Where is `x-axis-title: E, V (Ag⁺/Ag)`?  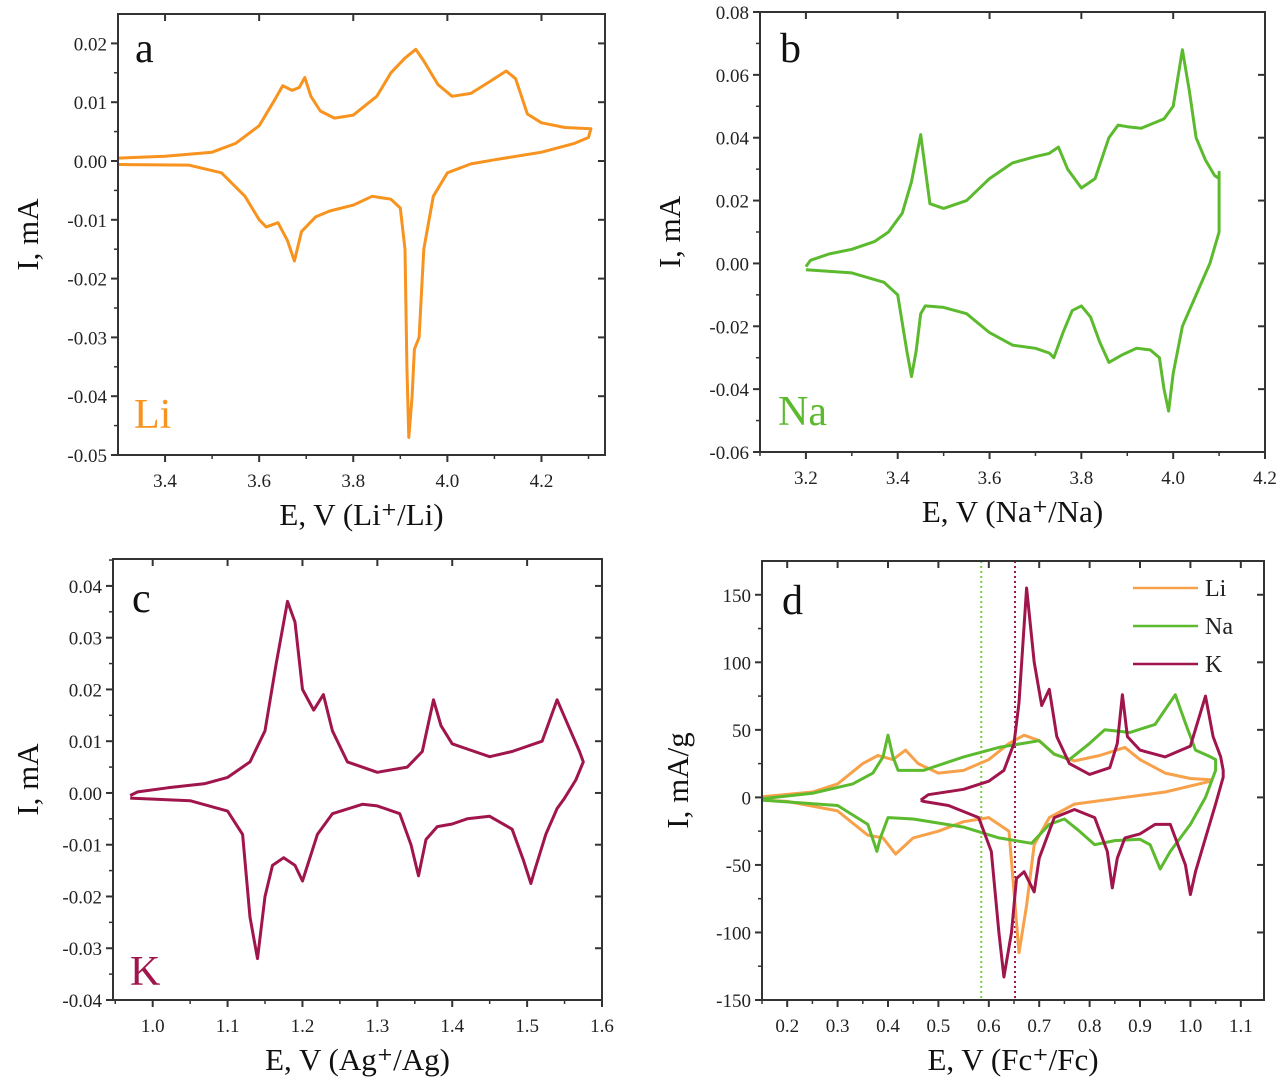 x-axis-title: E, V (Ag⁺/Ag) is located at coordinates (357, 1059).